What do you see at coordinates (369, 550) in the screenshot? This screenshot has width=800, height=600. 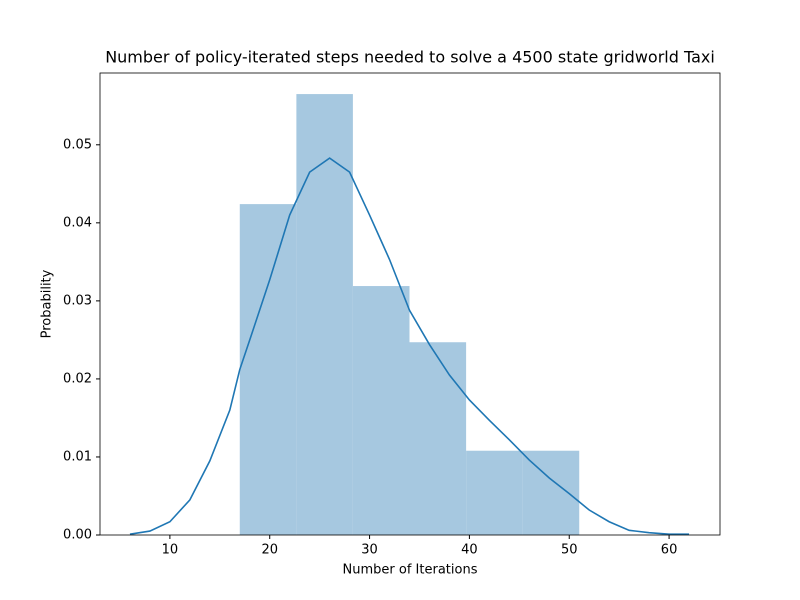 I see `x-tick-label: 30` at bounding box center [369, 550].